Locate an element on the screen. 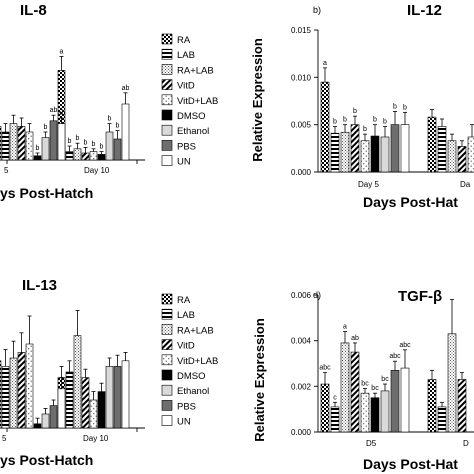  tgfb-category-1: D5 is located at coordinates (371, 443).